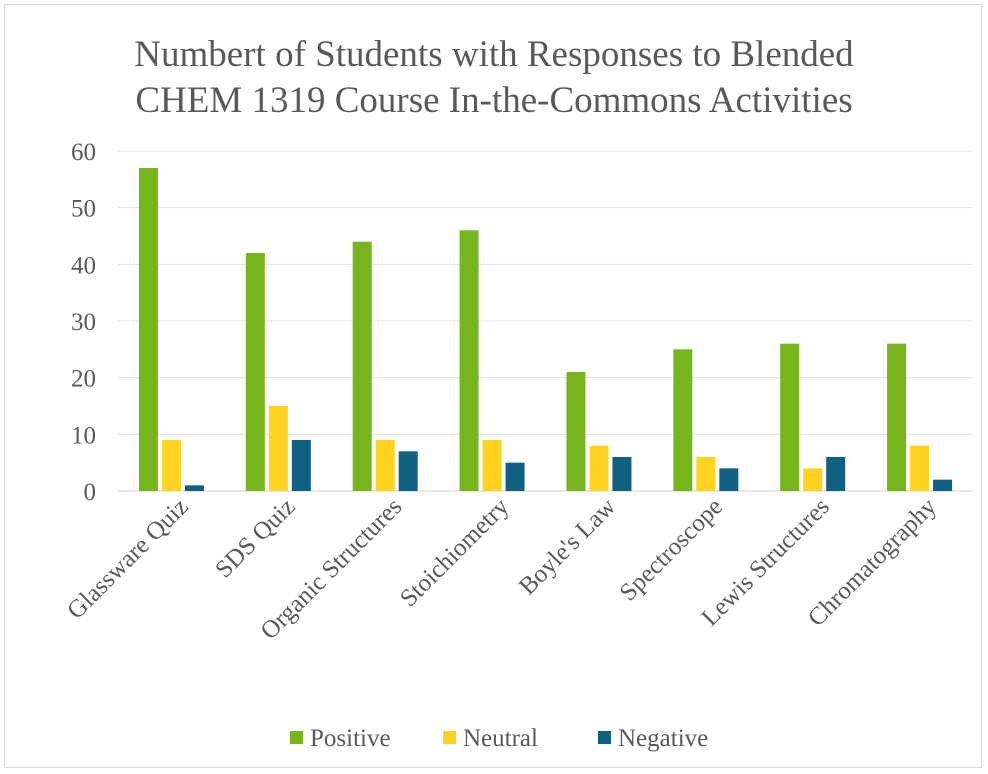 This screenshot has width=988, height=774. Describe the element at coordinates (449, 737) in the screenshot. I see `legend-swatch-neutral` at that location.